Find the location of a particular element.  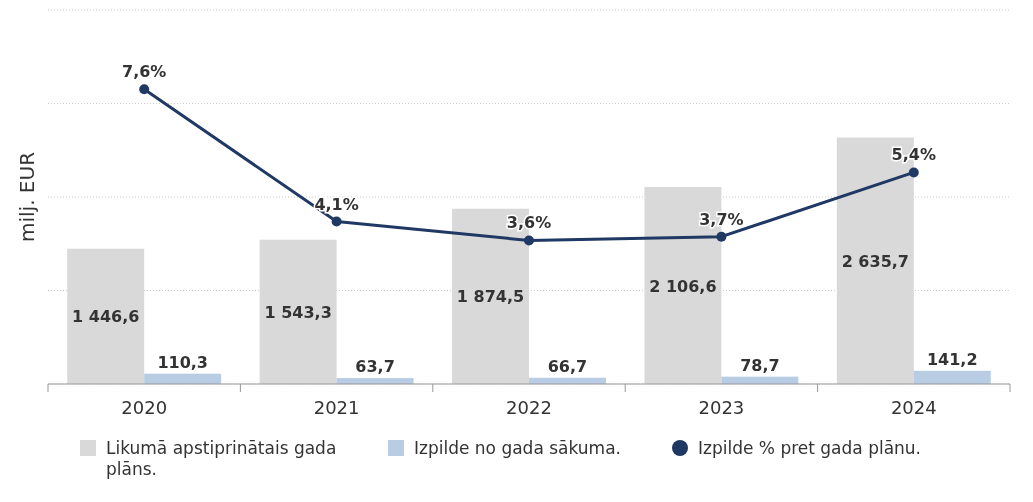

legend-label: Izpilde no gada sākuma. is located at coordinates (517, 448).